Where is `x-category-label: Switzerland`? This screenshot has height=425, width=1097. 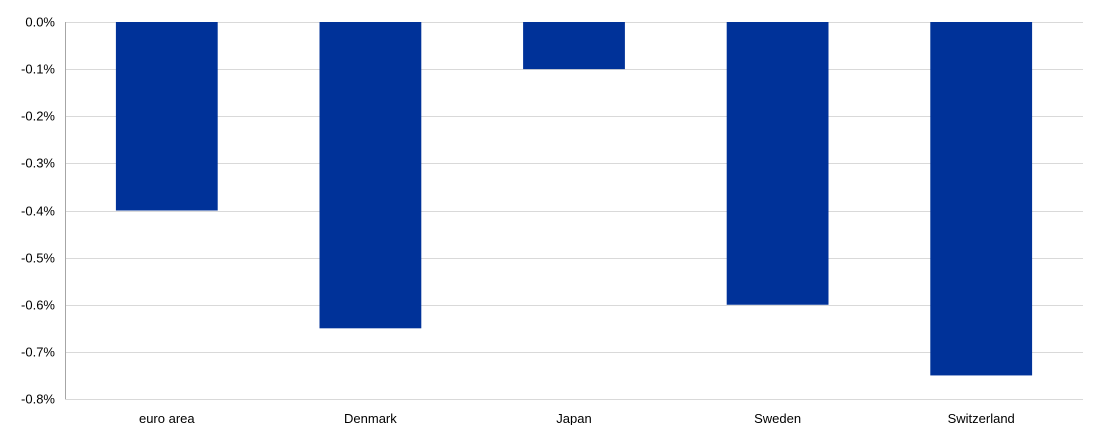 x-category-label: Switzerland is located at coordinates (981, 418).